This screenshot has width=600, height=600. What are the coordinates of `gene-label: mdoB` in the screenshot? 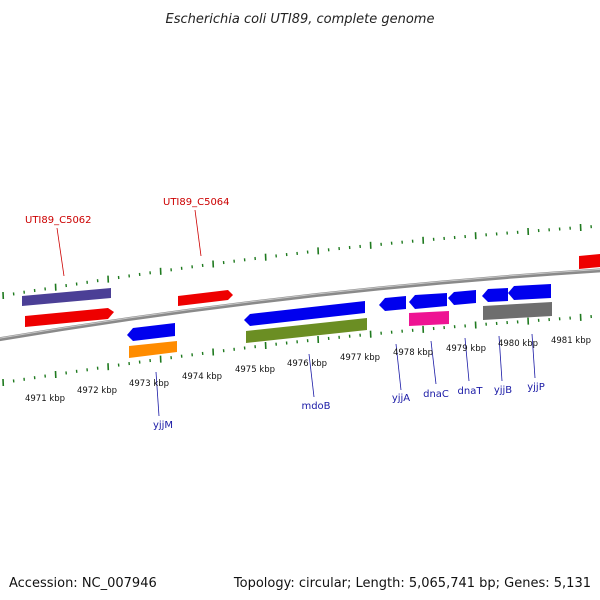 It's located at (315, 406).